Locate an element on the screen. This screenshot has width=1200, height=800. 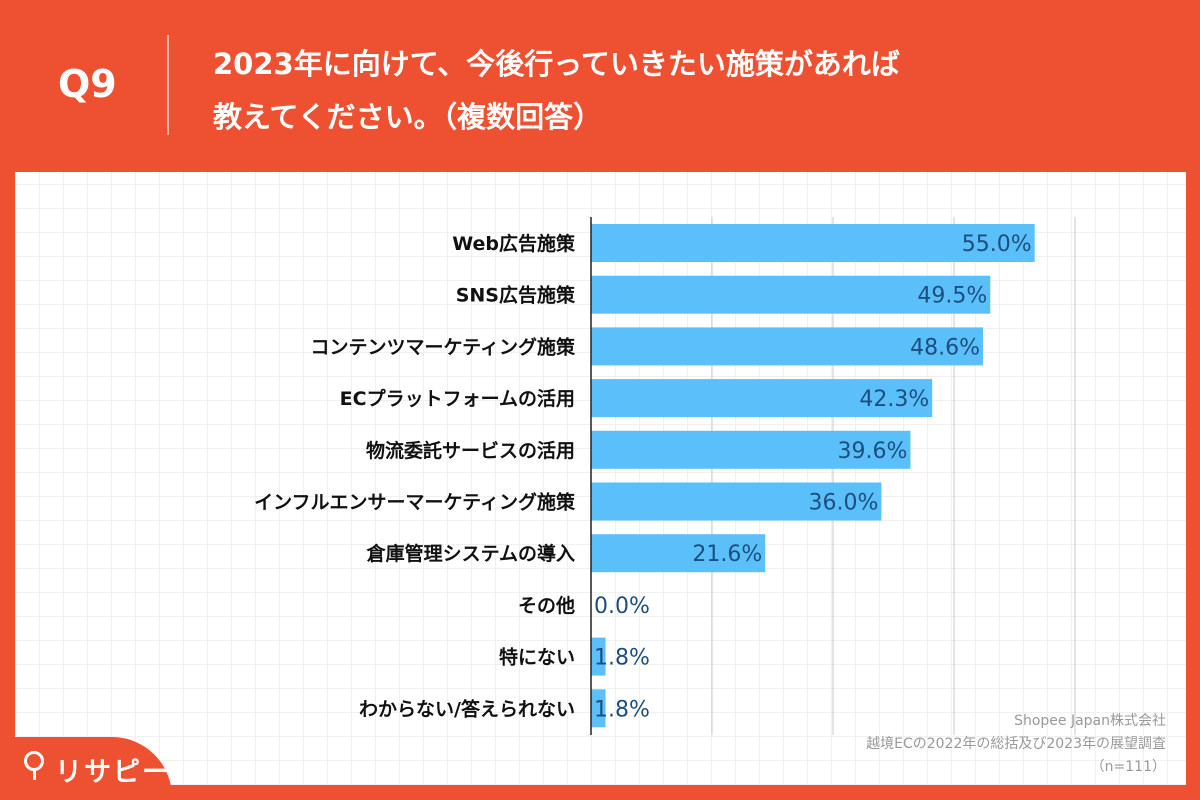
category-label: インフルエンサーマーケティング施策 is located at coordinates (415, 502).